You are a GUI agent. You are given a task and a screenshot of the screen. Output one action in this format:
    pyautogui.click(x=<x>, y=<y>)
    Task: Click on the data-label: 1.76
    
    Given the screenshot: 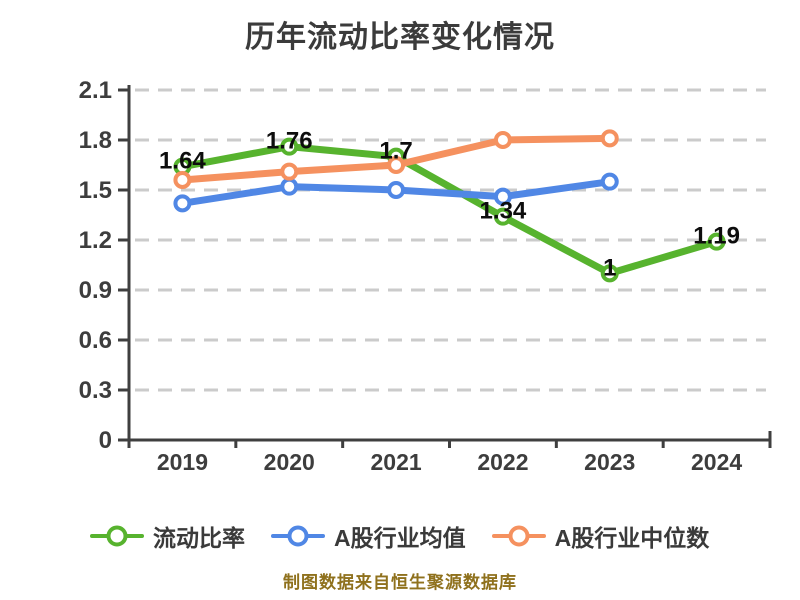 What is the action you would take?
    pyautogui.click(x=289, y=141)
    